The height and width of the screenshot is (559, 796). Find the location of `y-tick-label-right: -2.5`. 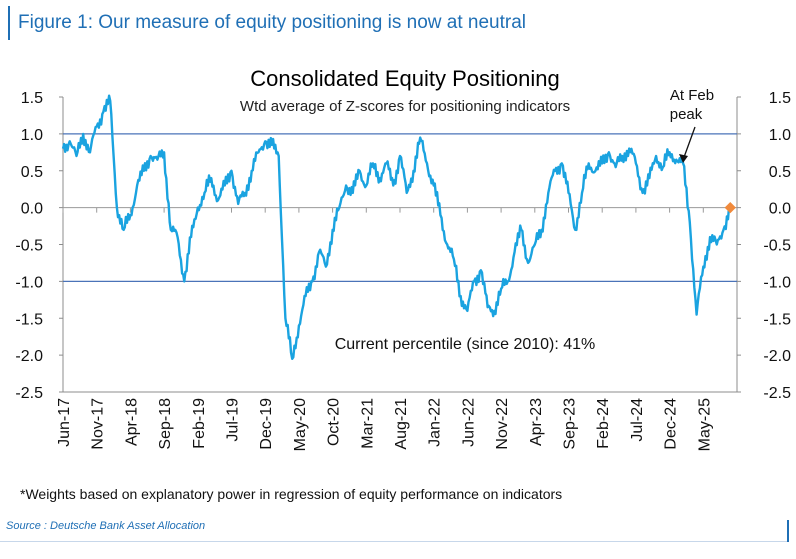

y-tick-label-right: -2.5 is located at coordinates (777, 393).